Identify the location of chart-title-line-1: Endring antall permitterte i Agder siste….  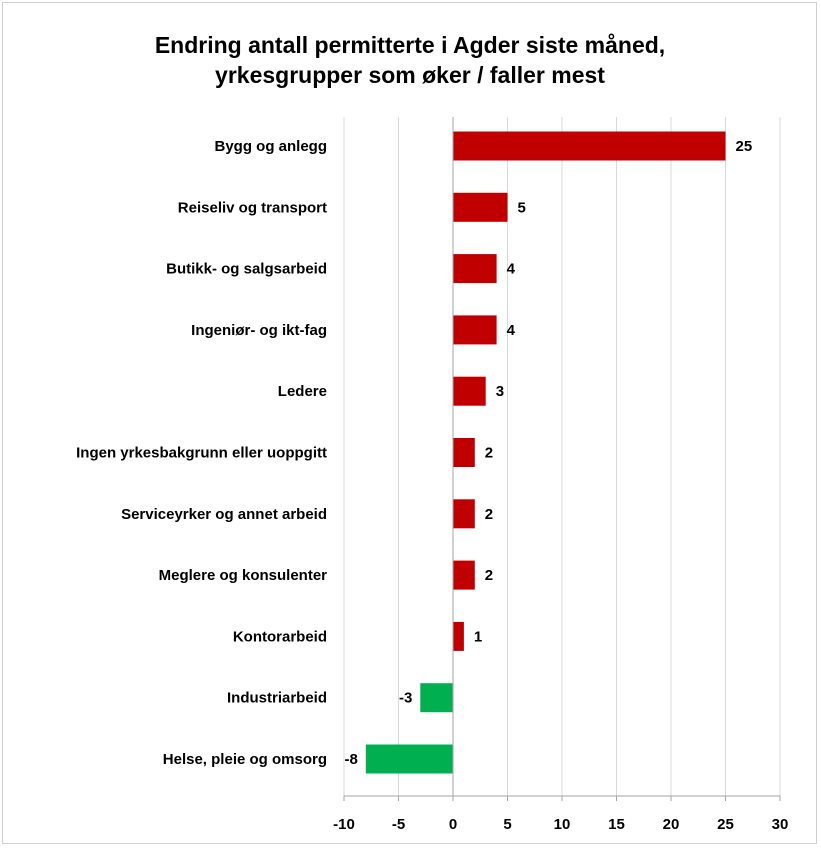
(410, 45).